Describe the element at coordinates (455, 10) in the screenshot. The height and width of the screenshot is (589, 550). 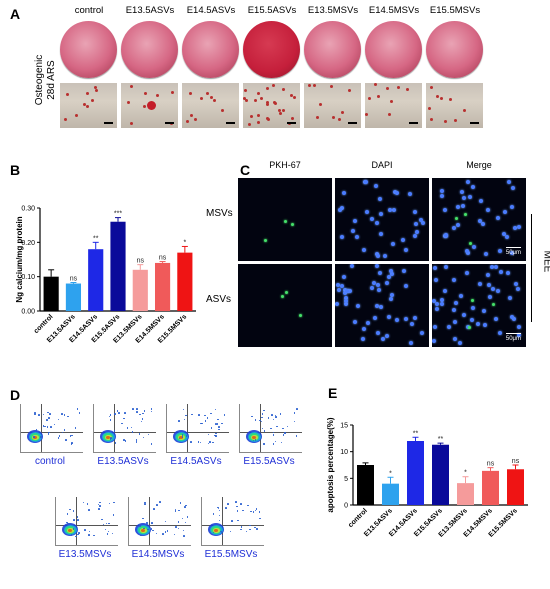
I see `panel-a-col-header: E15.5MSVs` at that location.